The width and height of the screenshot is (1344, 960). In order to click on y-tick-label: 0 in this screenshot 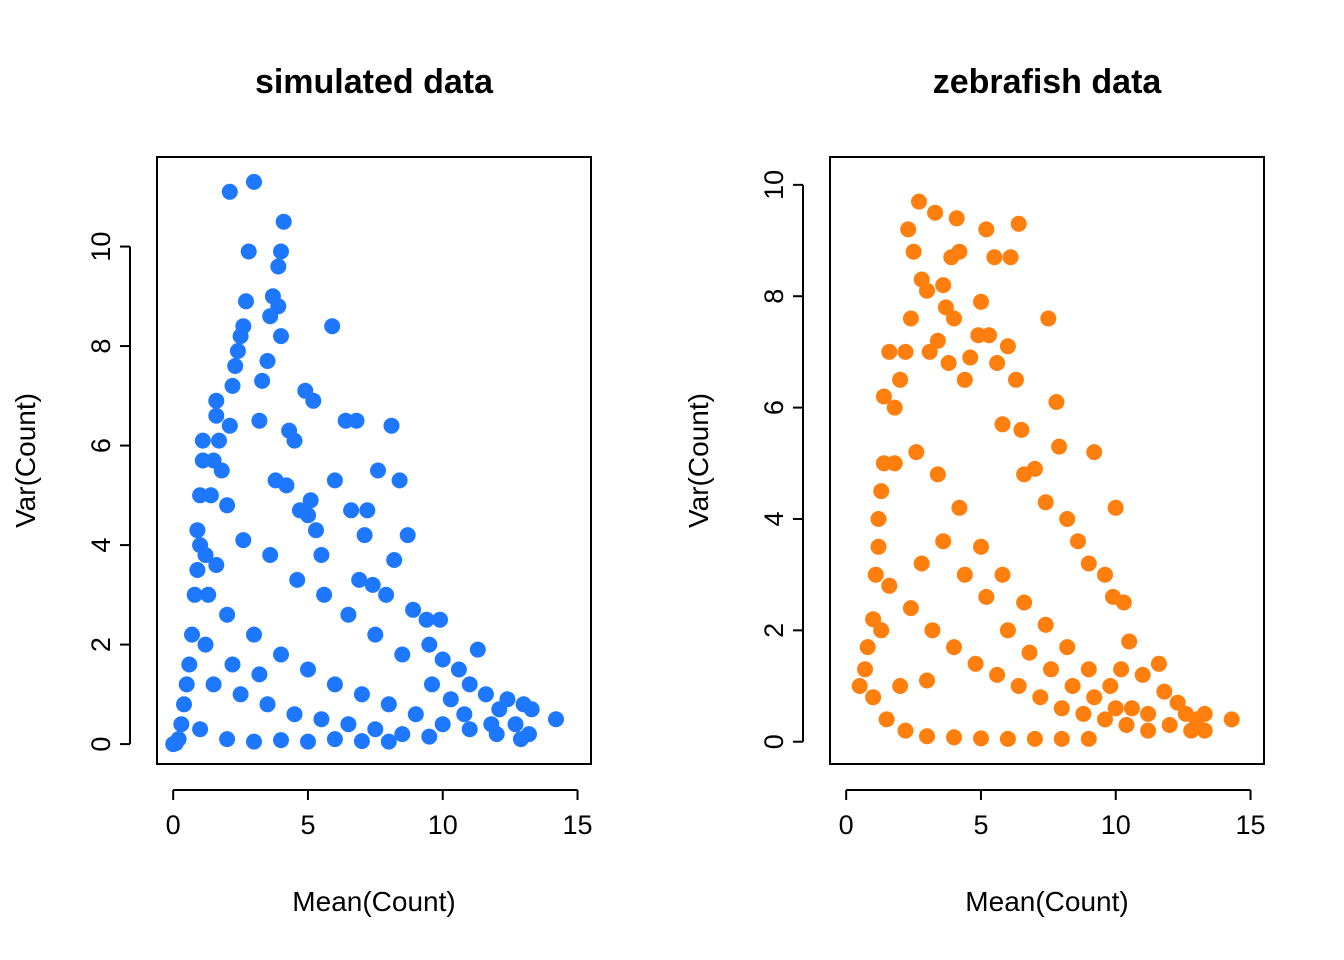, I will do `click(774, 741)`.